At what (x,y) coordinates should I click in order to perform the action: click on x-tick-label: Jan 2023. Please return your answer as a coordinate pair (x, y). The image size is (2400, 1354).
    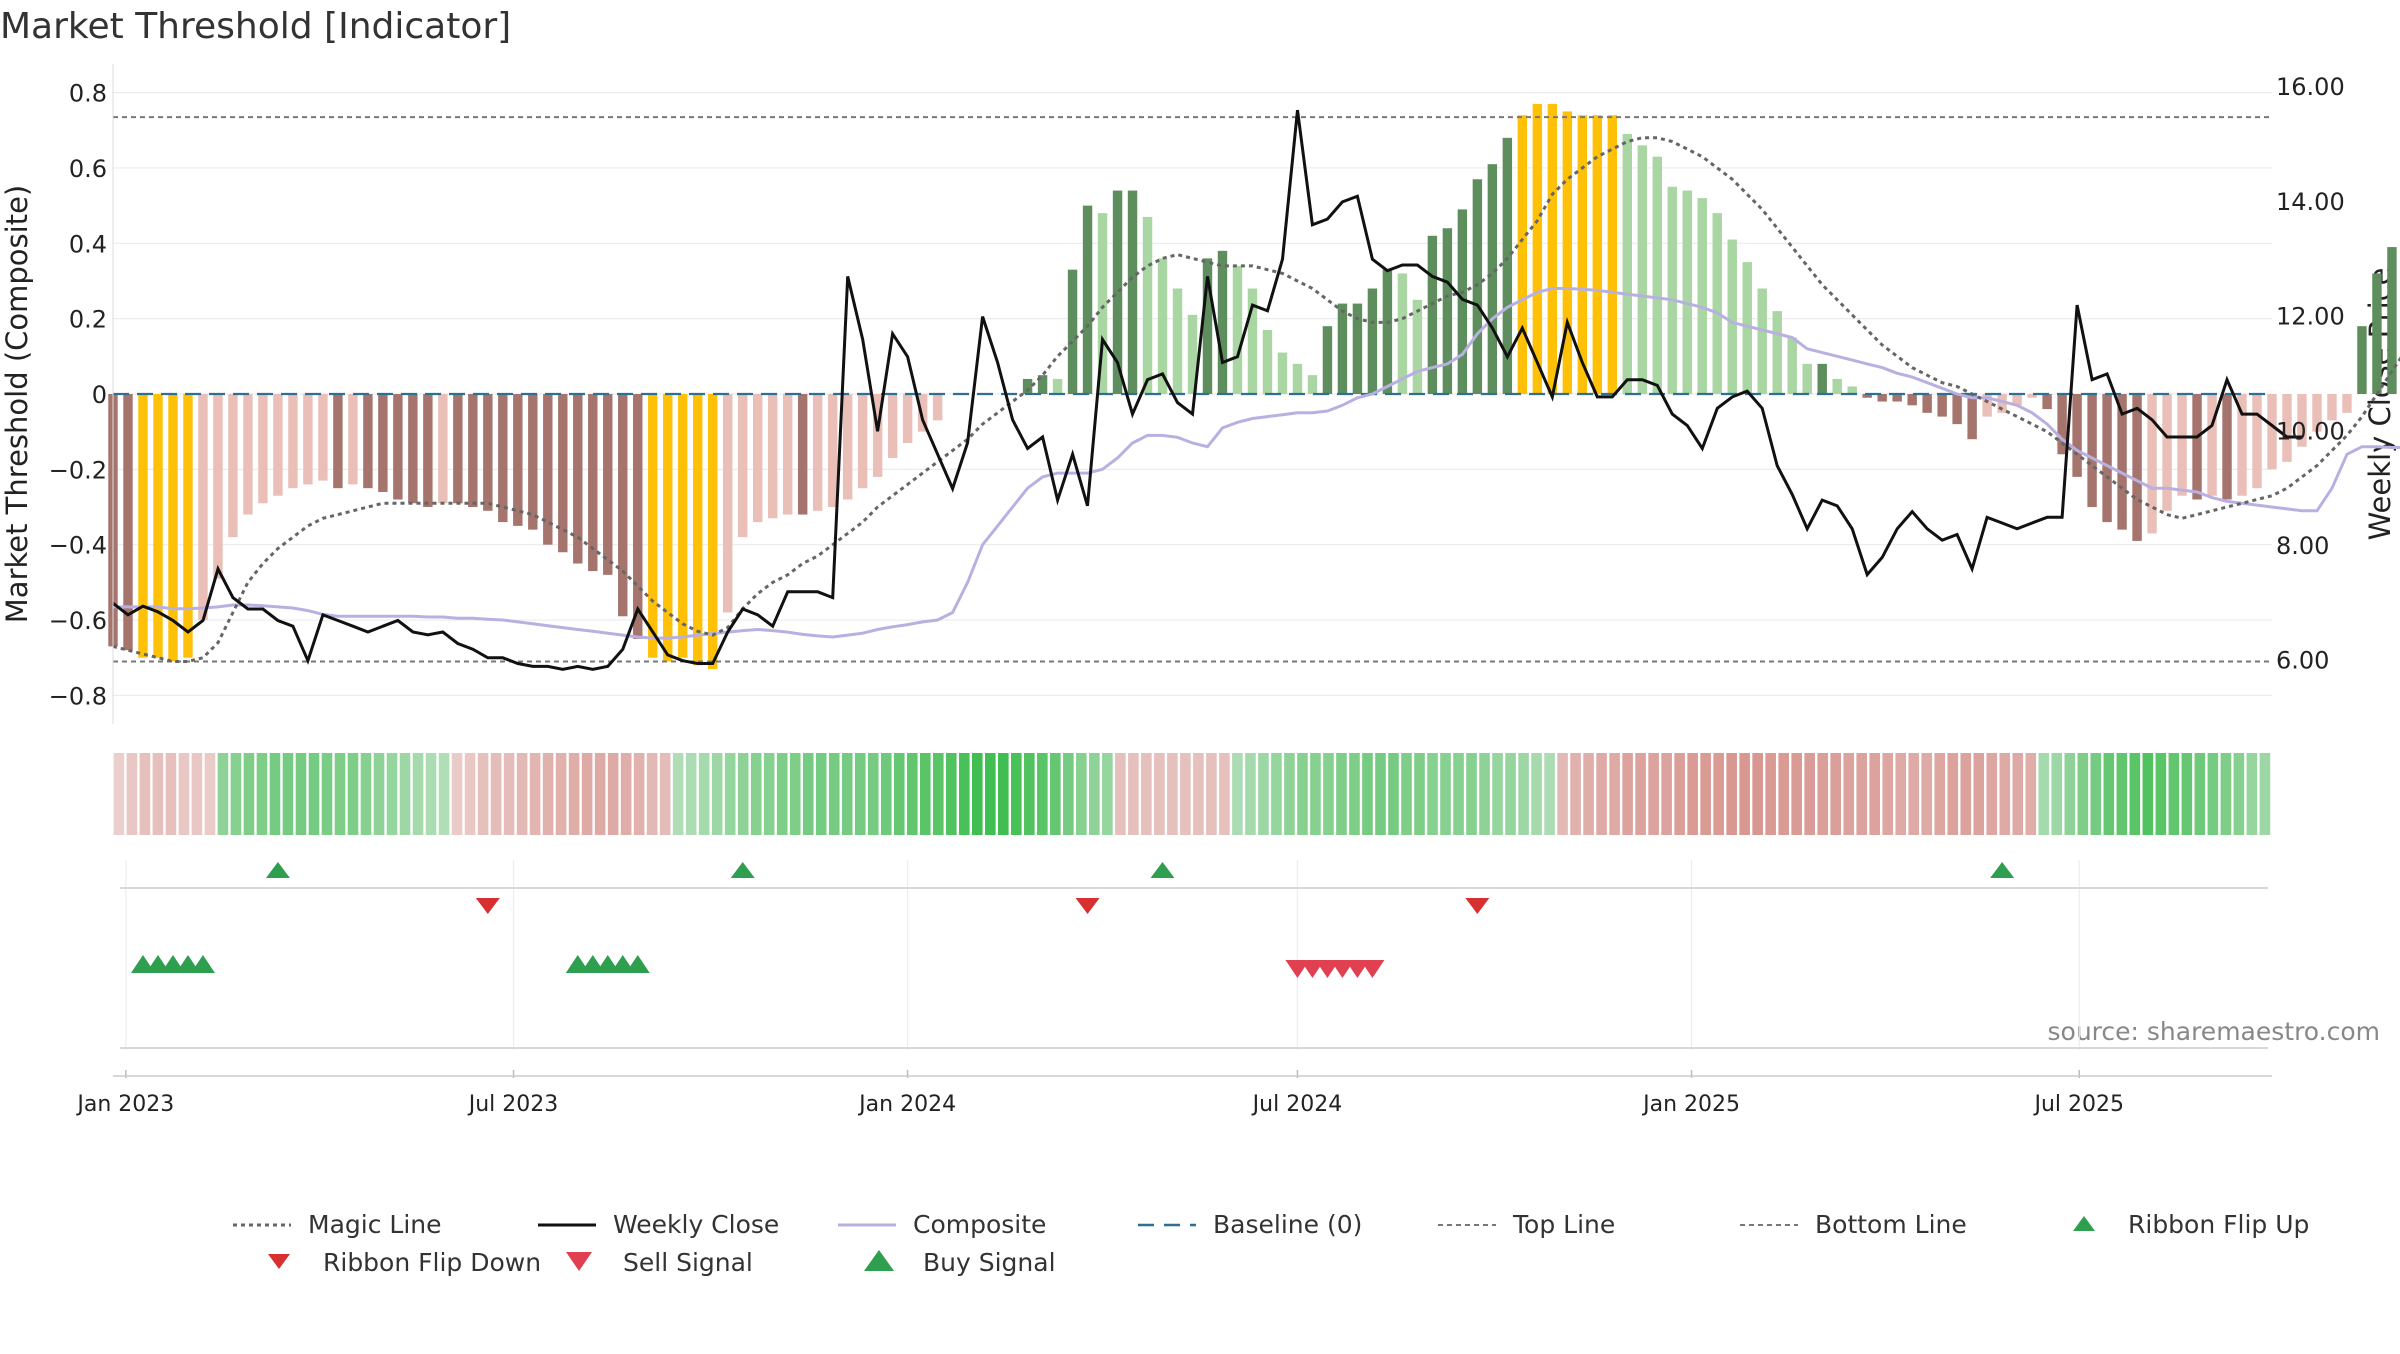
    Looking at the image, I should click on (124, 1104).